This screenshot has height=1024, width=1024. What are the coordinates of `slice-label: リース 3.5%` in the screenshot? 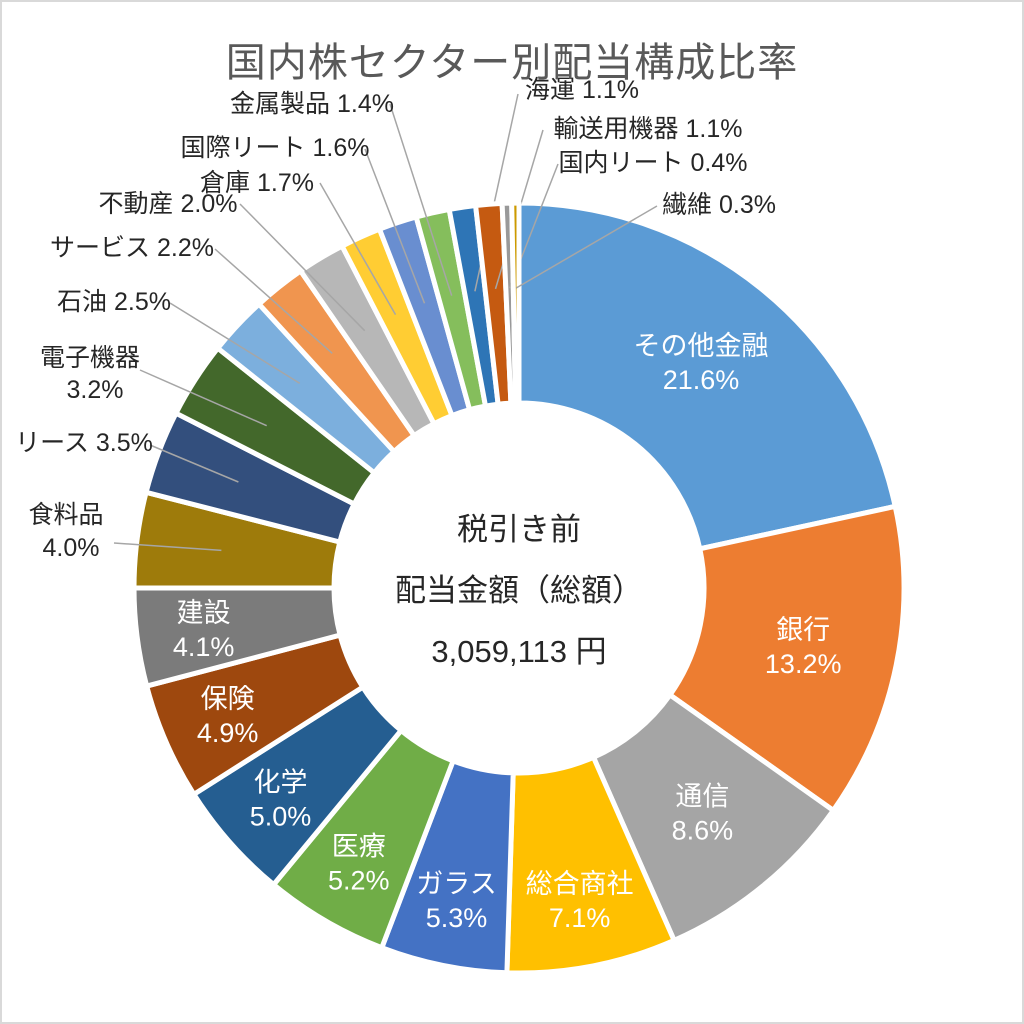 It's located at (84, 443).